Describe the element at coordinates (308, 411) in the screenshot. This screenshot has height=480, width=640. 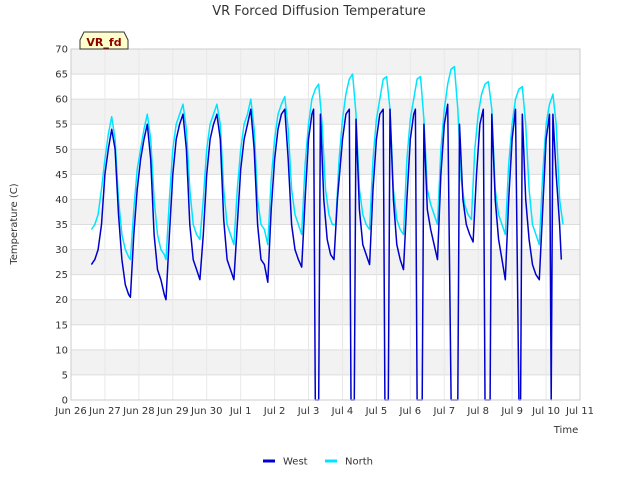
I see `x-tick-label: Jul 3` at that location.